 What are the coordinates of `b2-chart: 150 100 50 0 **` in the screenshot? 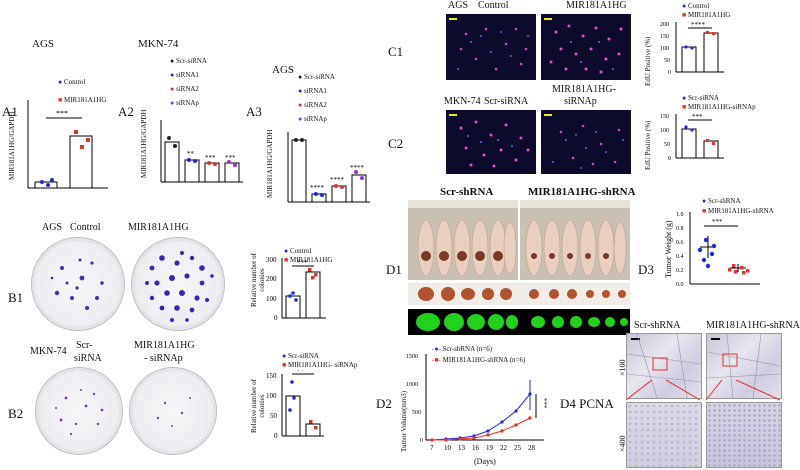 It's located at (295, 405).